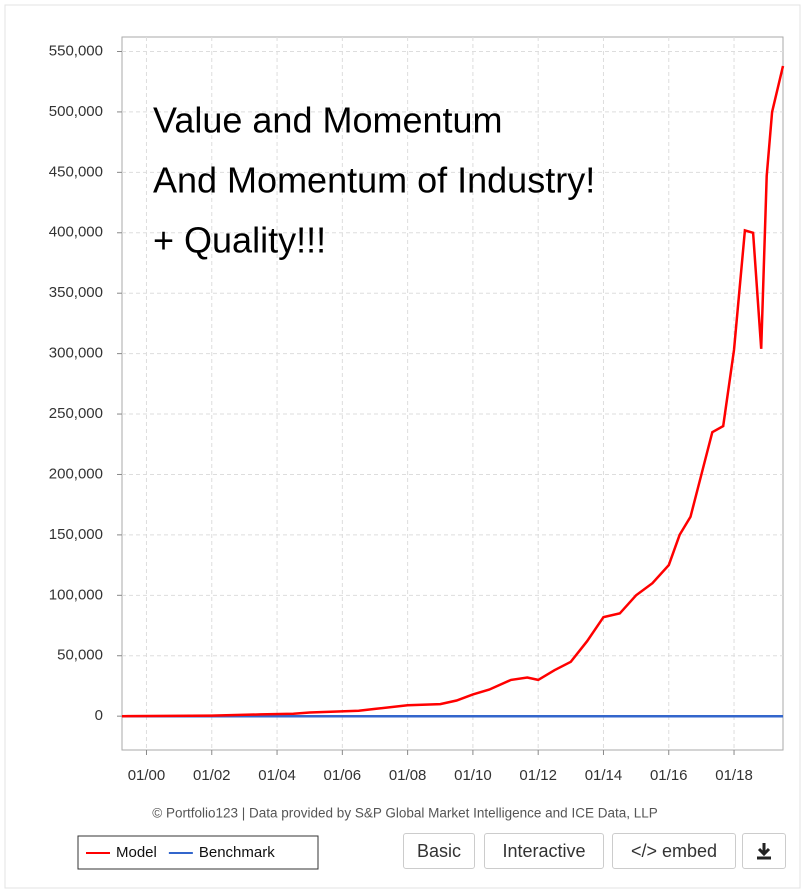 The height and width of the screenshot is (893, 806). What do you see at coordinates (439, 851) in the screenshot?
I see `button: Basic` at bounding box center [439, 851].